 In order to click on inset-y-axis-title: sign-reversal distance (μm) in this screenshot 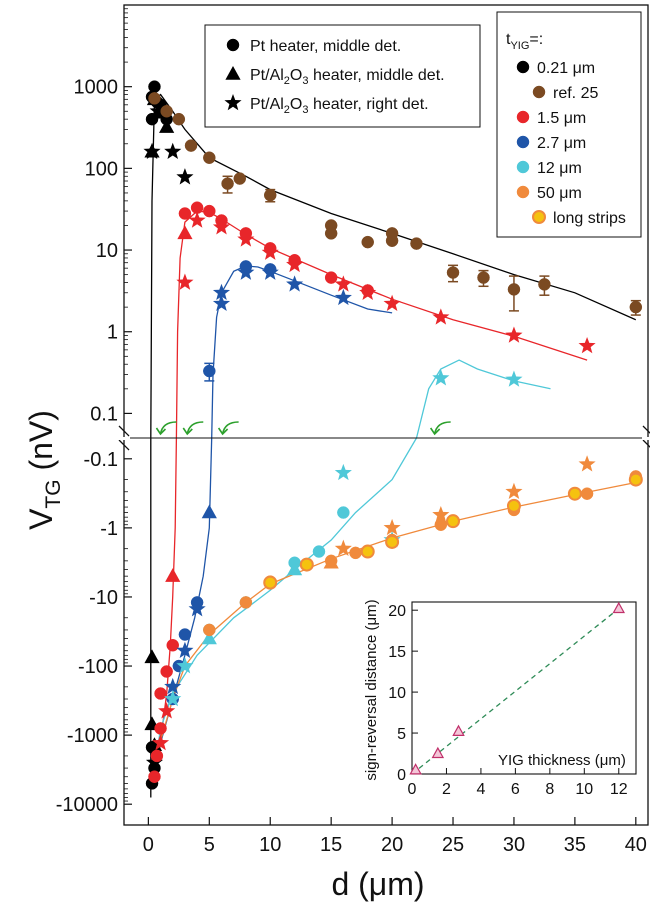, I will do `click(371, 689)`.